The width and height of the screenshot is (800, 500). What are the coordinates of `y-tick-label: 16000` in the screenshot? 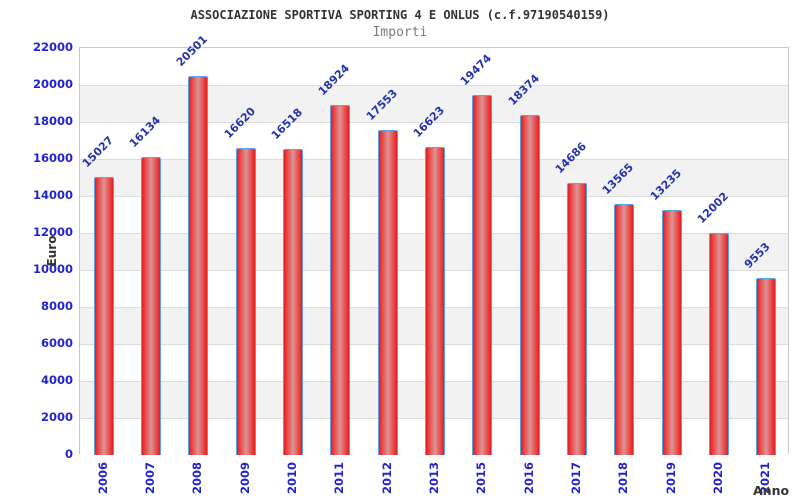 It's located at (52, 158).